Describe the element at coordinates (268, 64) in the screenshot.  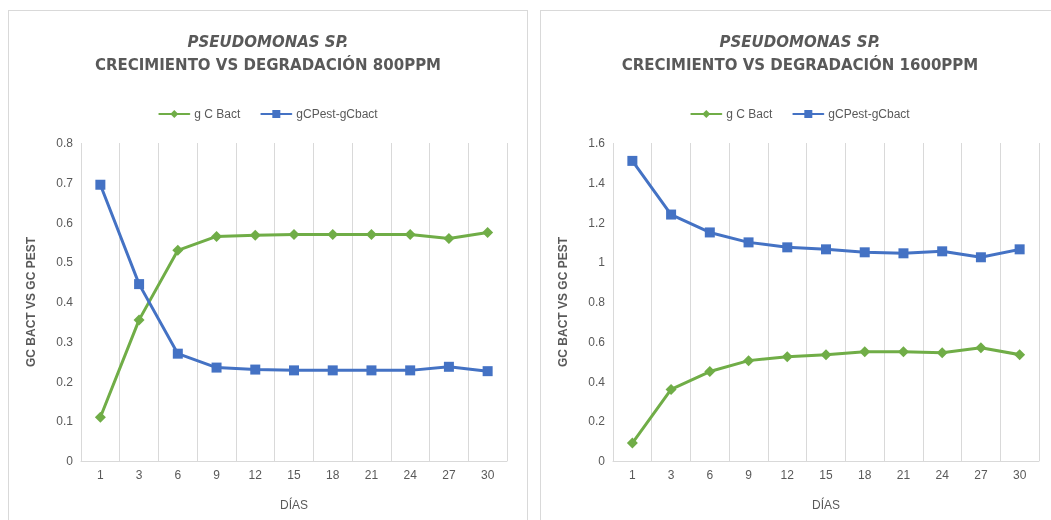
I see `chart-subtitle: CRECIMIENTO VS DEGRADACIÓN 800PPM` at that location.